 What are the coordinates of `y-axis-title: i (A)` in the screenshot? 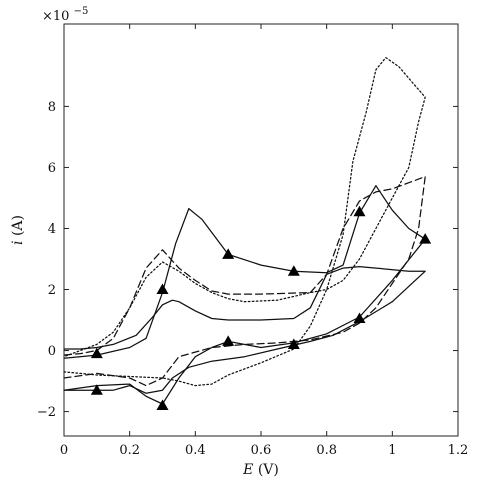 It's located at (18, 230).